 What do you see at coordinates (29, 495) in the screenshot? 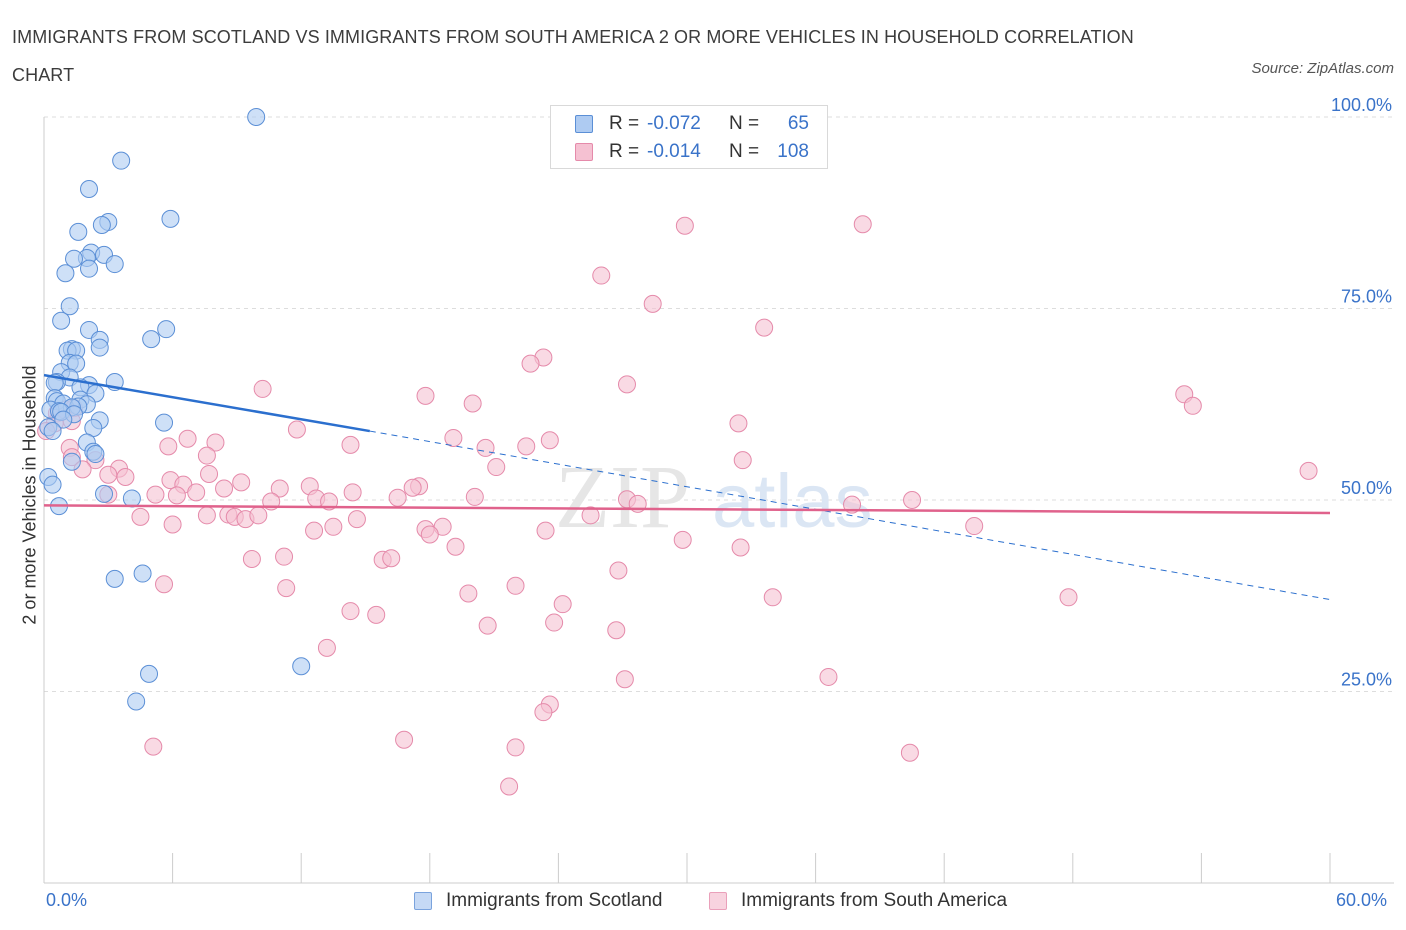
I see `y-axis-title: 2 or more Vehicles in Household` at bounding box center [29, 495].